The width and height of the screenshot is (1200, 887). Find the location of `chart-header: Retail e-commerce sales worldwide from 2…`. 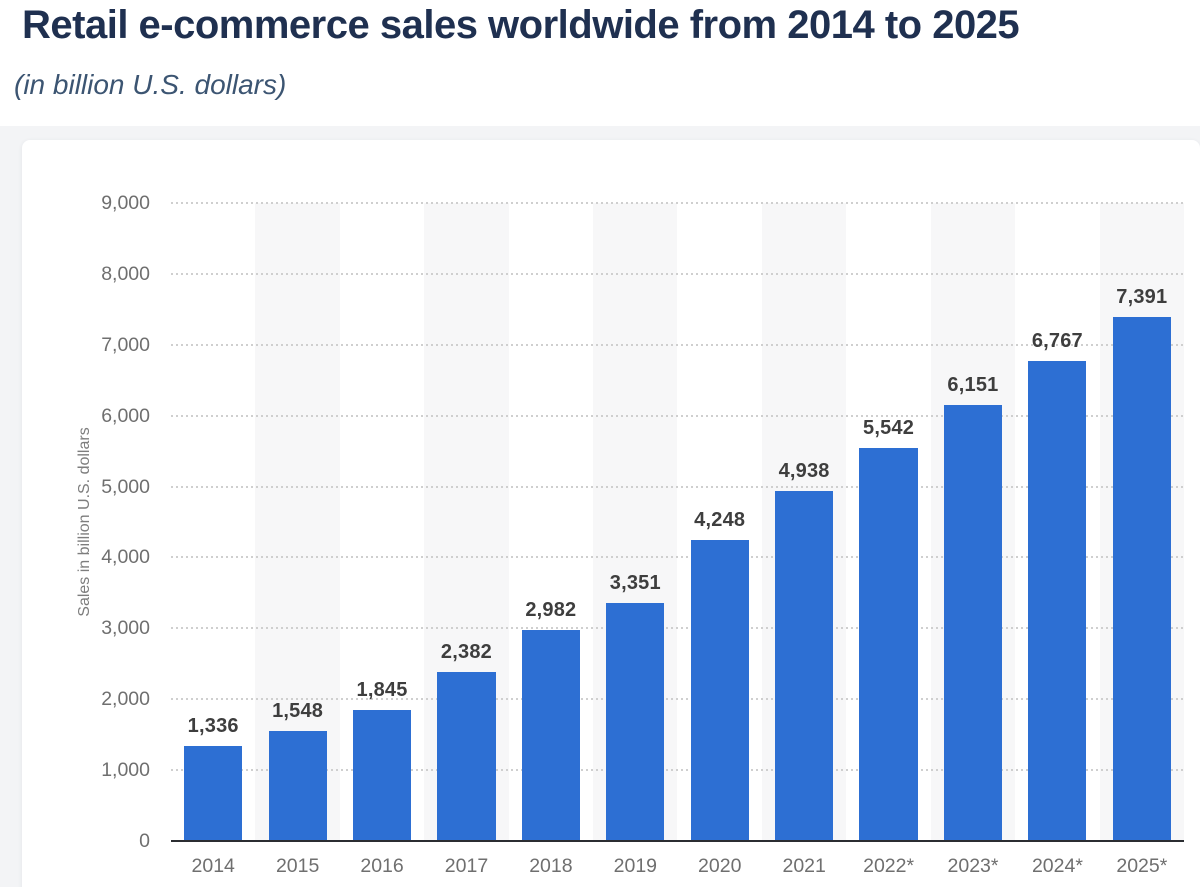

chart-header: Retail e-commerce sales worldwide from 2… is located at coordinates (600, 63).